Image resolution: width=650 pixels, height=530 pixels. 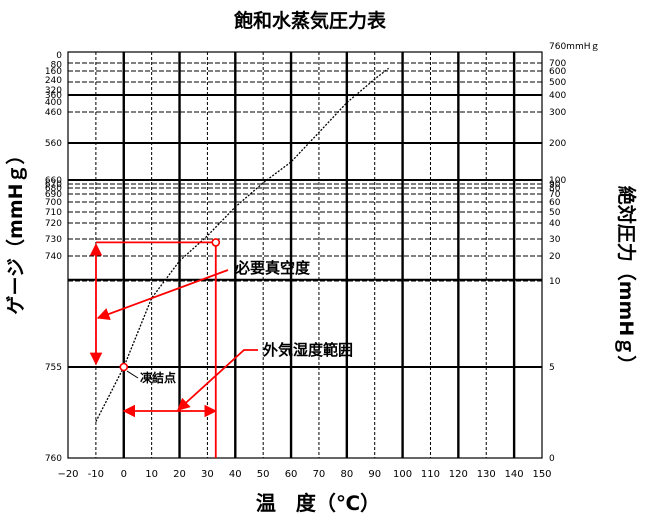 What do you see at coordinates (235, 474) in the screenshot?
I see `x-tick-label: 40` at bounding box center [235, 474].